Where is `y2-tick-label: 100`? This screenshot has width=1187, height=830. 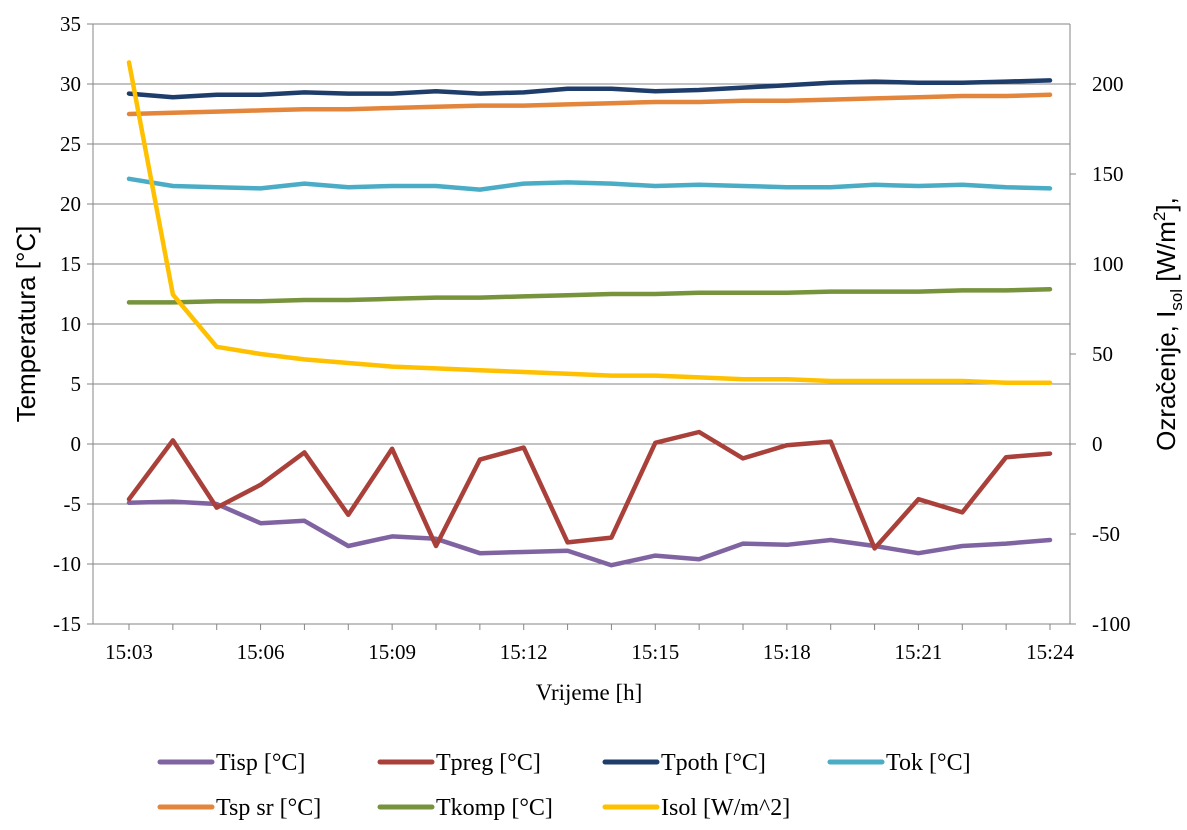 y2-tick-label: 100 is located at coordinates (1108, 264).